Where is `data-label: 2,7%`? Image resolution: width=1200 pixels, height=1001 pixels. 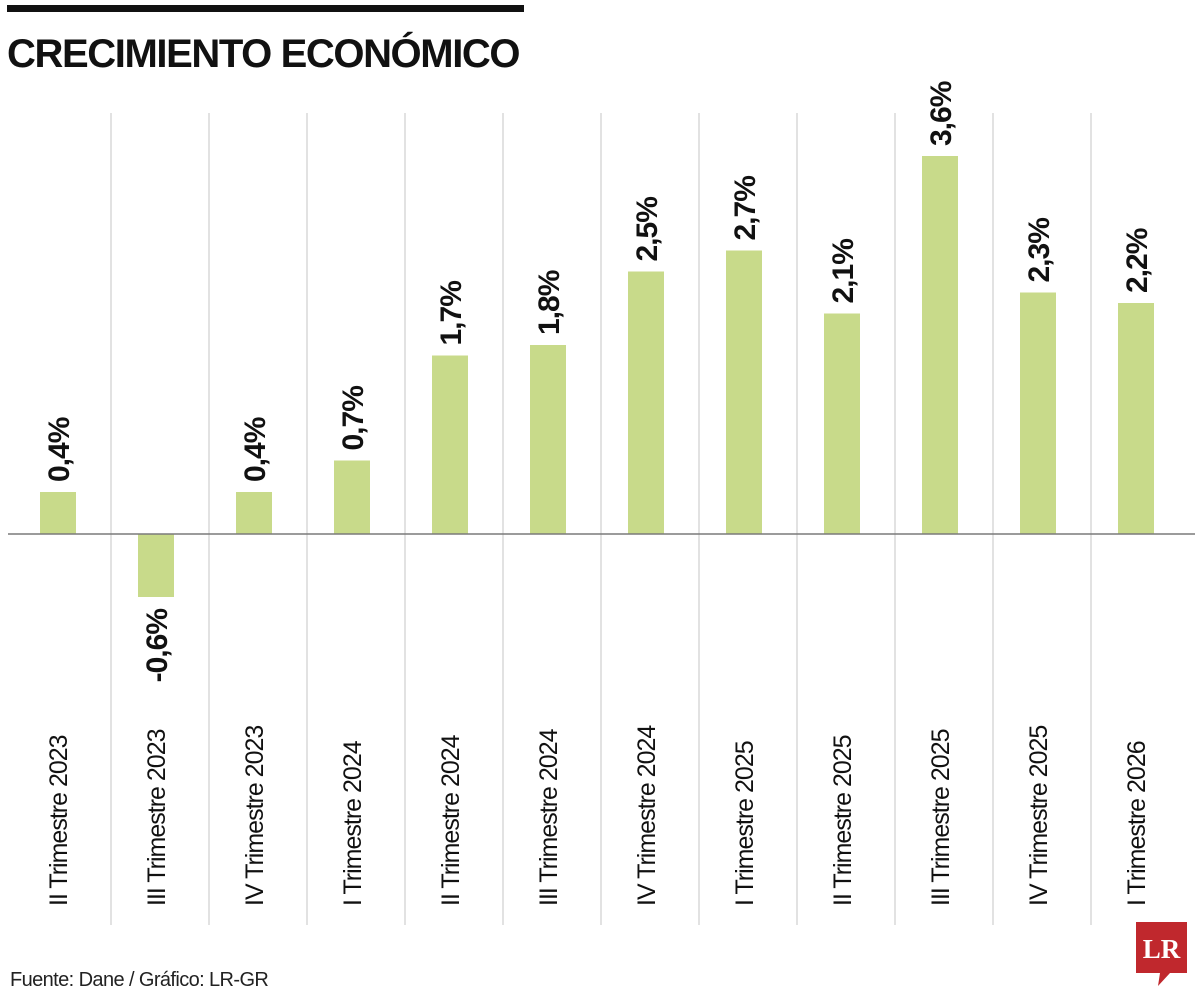 data-label: 2,7% is located at coordinates (745, 208).